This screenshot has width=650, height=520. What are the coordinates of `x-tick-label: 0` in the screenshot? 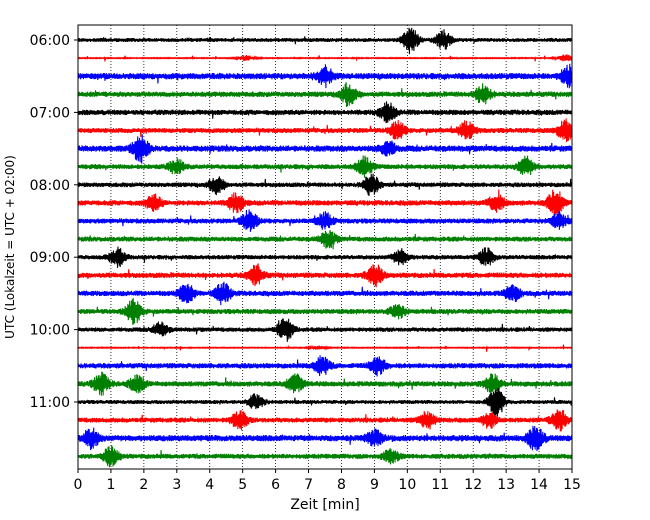 It's located at (78, 485).